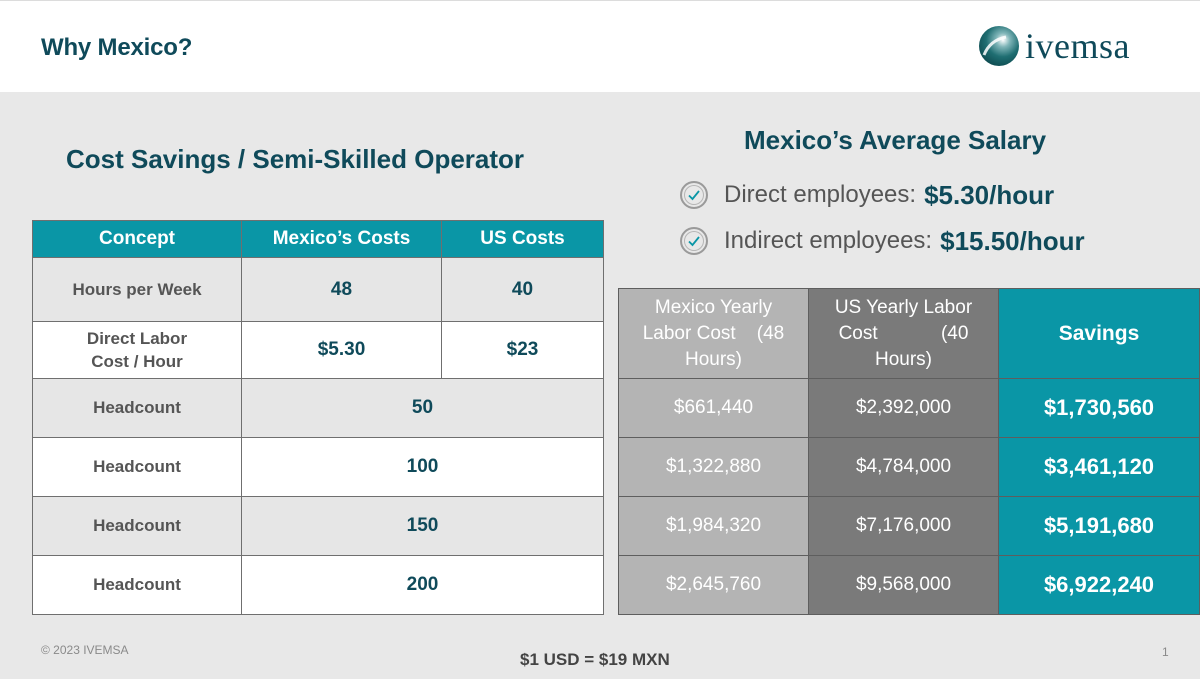  Describe the element at coordinates (522, 289) in the screenshot. I see `us-value: 40` at that location.